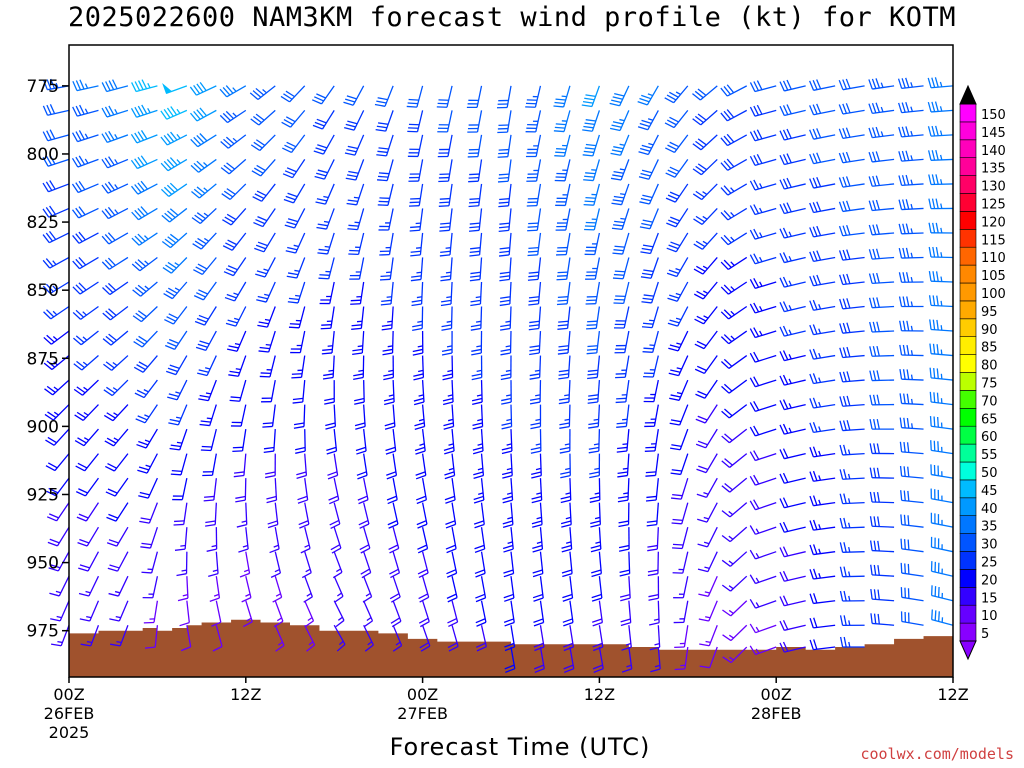  What do you see at coordinates (993, 294) in the screenshot?
I see `colorbar-label: 100` at bounding box center [993, 294].